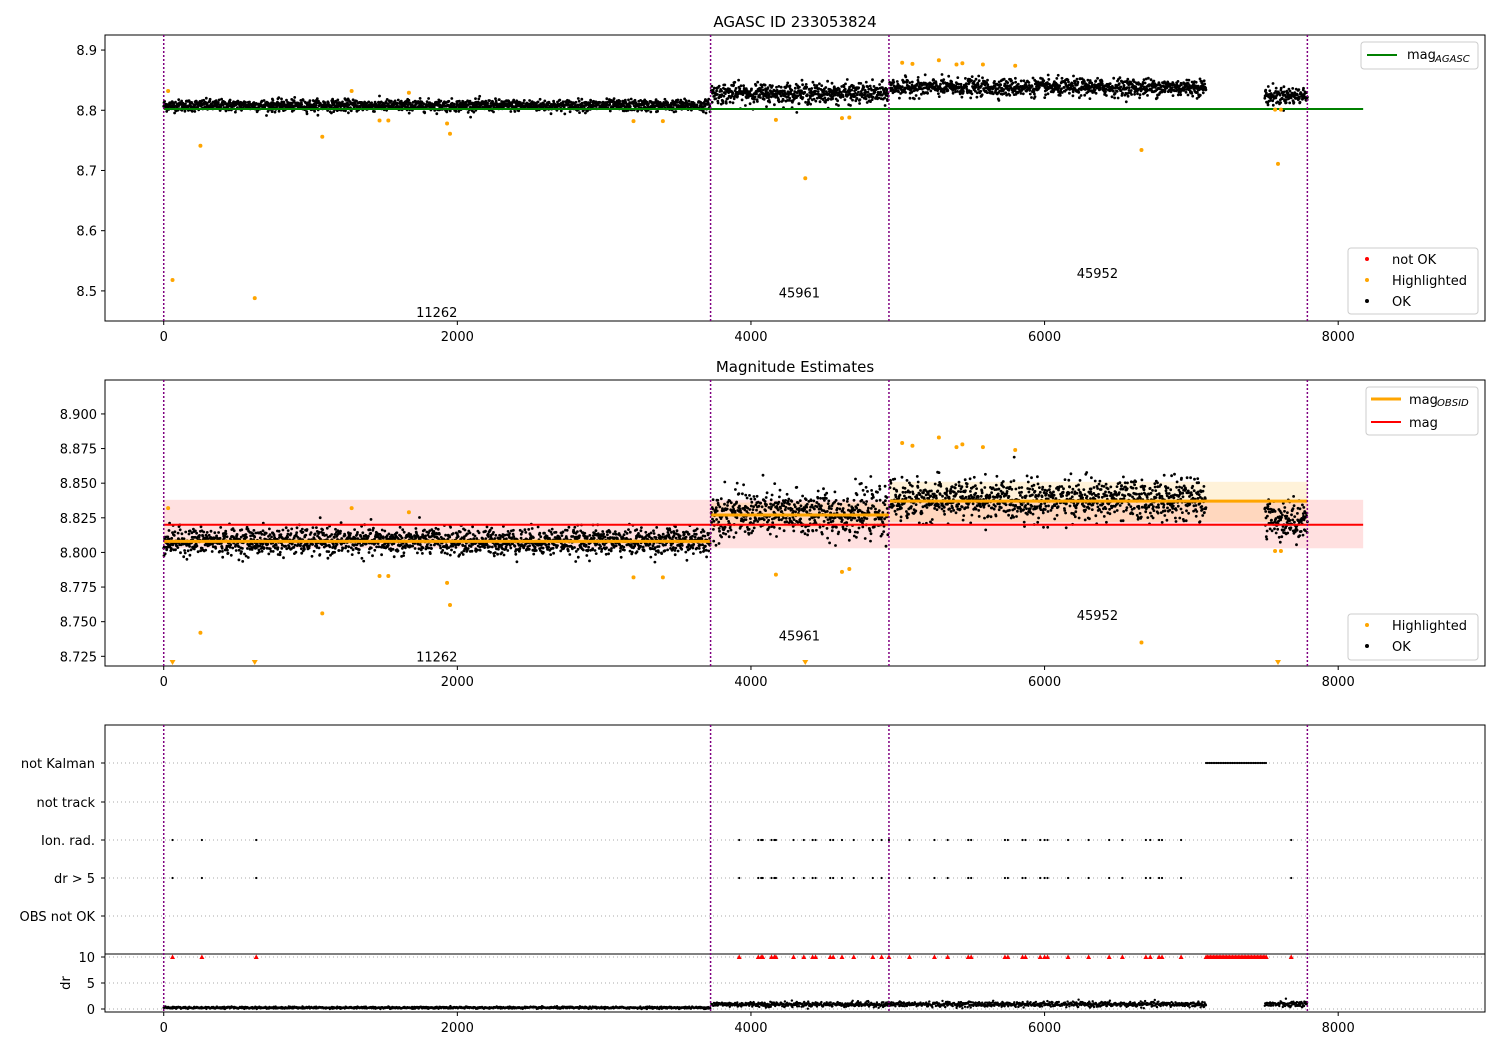 This screenshot has height=1050, width=1500. I want to click on legend-label: Highlighted, so click(1429, 281).